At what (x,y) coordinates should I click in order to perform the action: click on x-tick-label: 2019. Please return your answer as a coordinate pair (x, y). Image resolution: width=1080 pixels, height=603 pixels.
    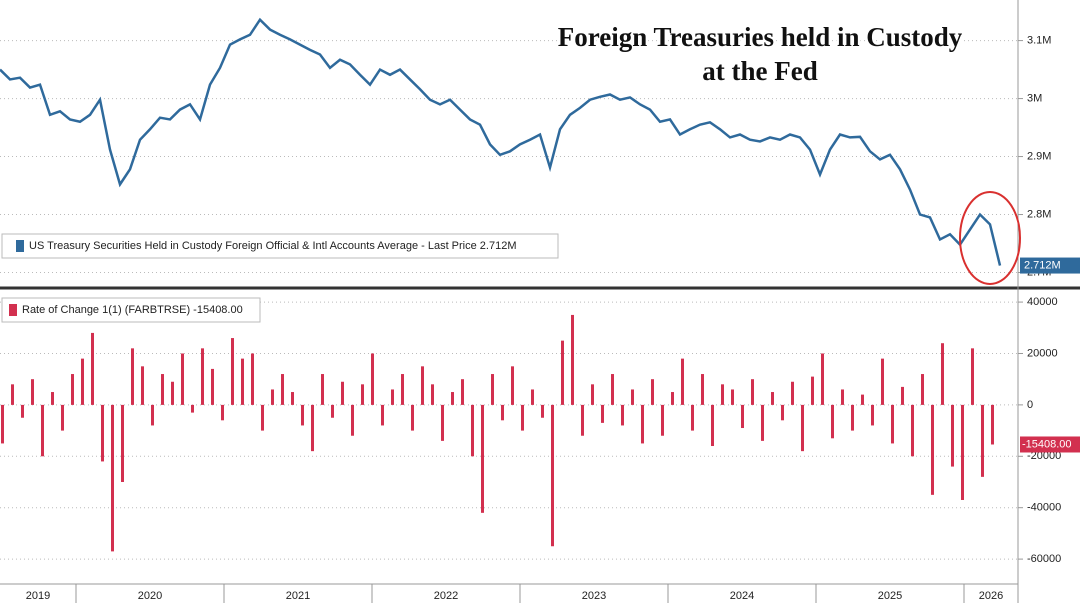
    Looking at the image, I should click on (38, 596).